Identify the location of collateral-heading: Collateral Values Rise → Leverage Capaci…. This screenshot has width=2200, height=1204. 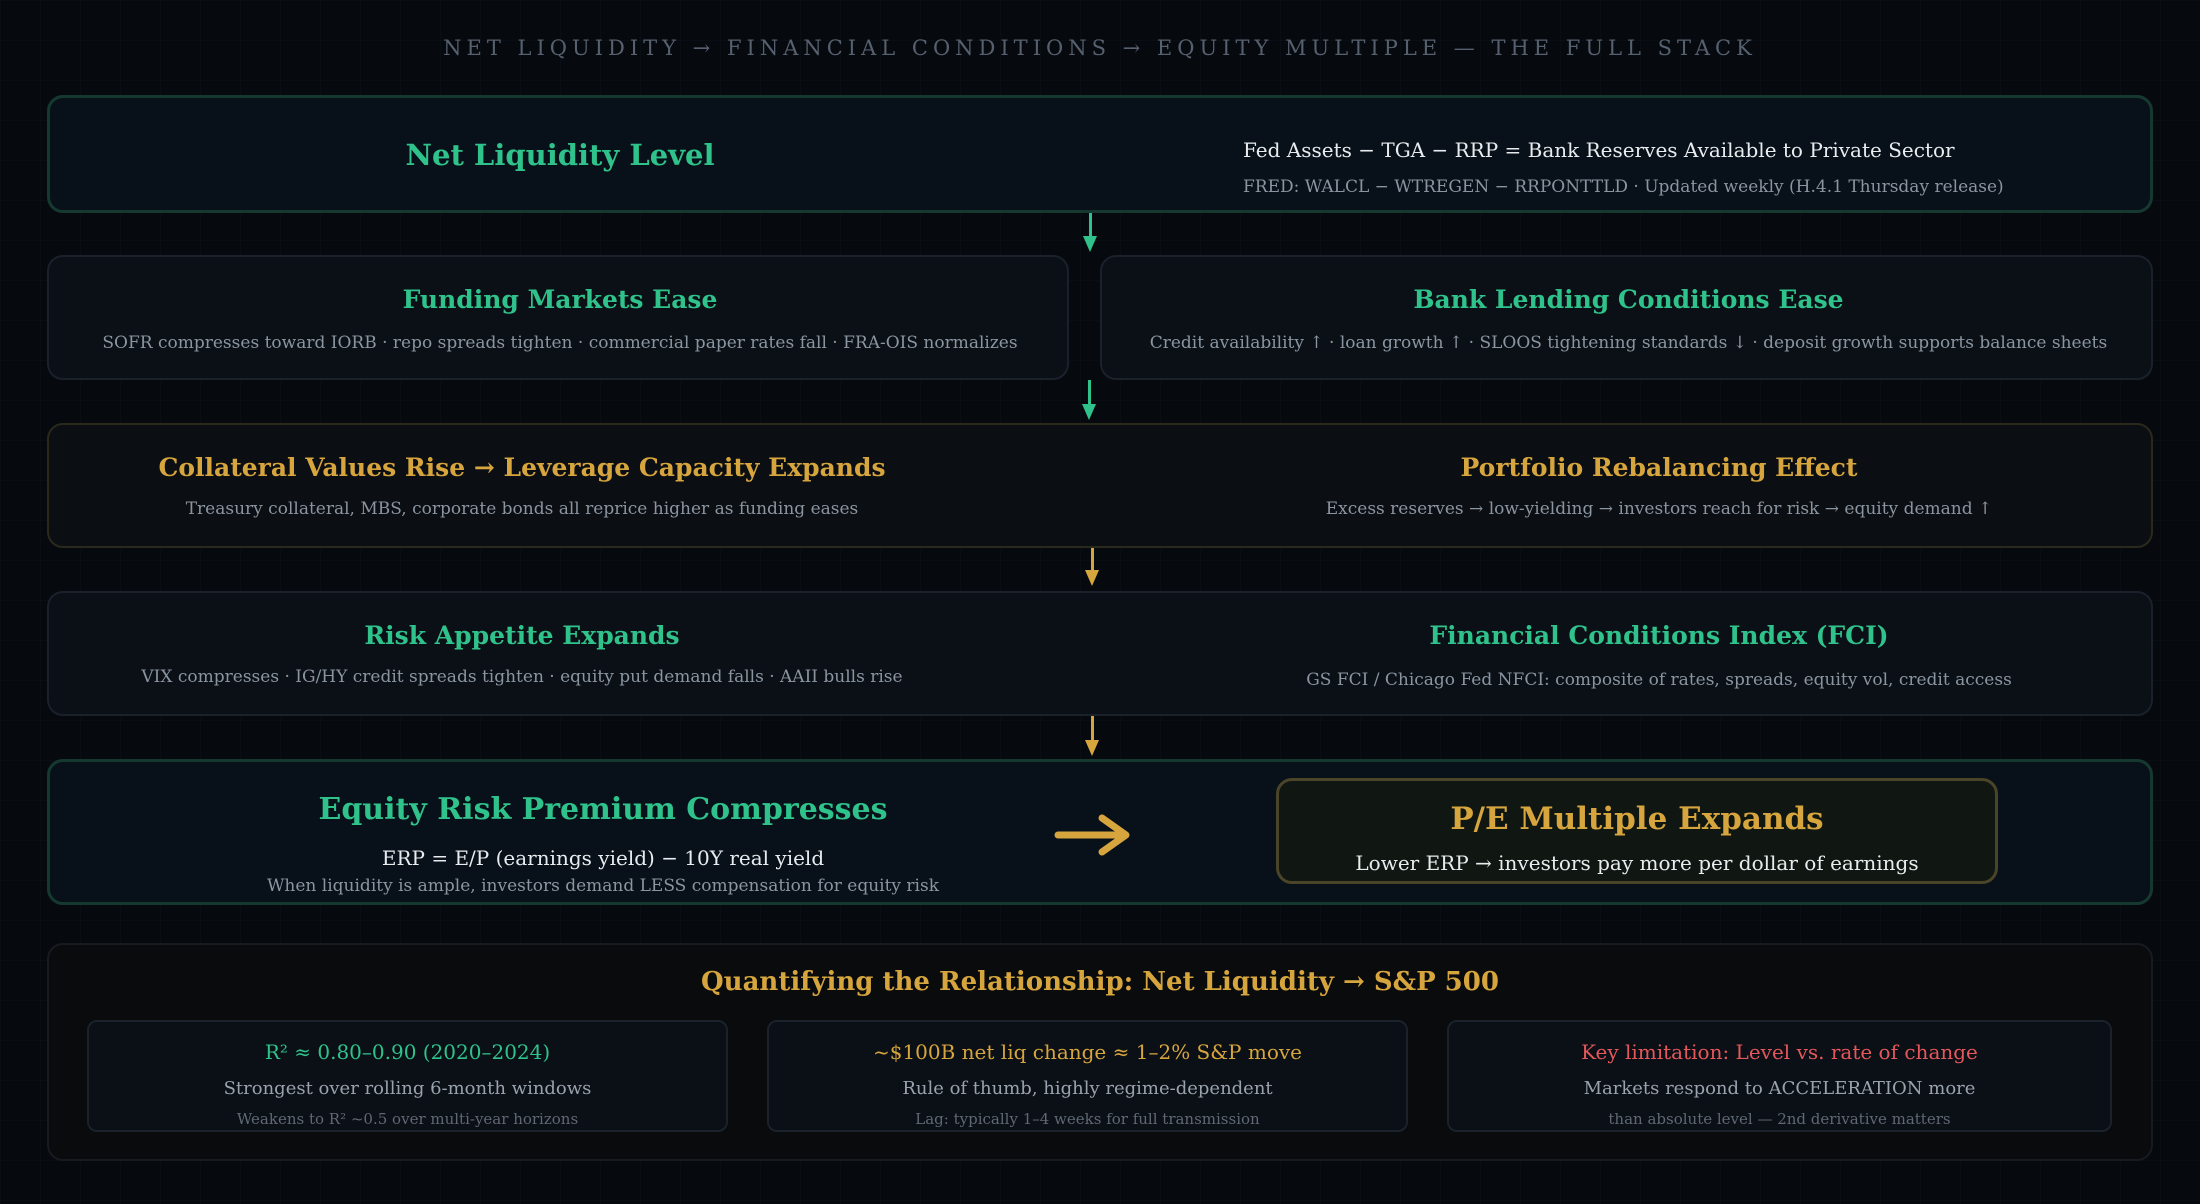
(522, 467).